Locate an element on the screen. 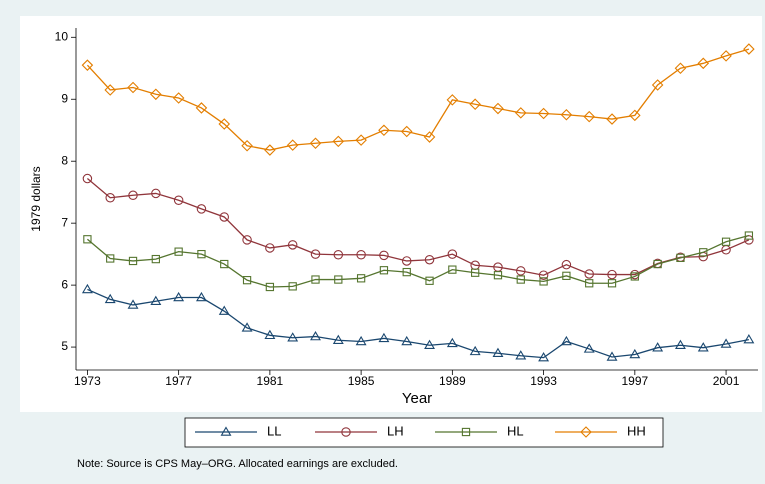 The image size is (765, 484). y-axis-label: 1979 dollars is located at coordinates (36, 198).